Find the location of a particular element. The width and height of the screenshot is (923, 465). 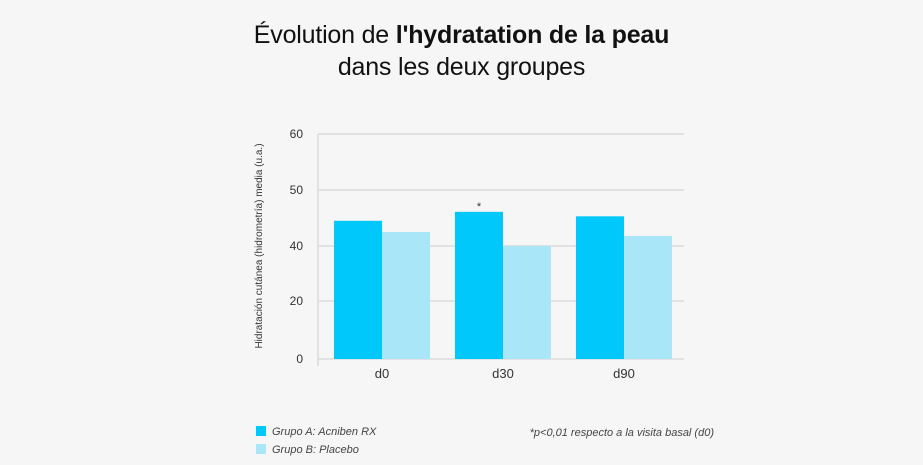

bar-group-a-d30 is located at coordinates (479, 285).